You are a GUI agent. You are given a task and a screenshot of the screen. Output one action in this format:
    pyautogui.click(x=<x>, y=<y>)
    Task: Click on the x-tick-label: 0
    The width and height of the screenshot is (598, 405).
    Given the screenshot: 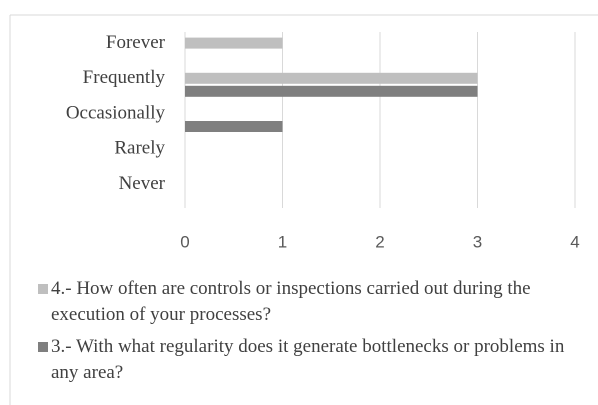 What is the action you would take?
    pyautogui.click(x=184, y=241)
    